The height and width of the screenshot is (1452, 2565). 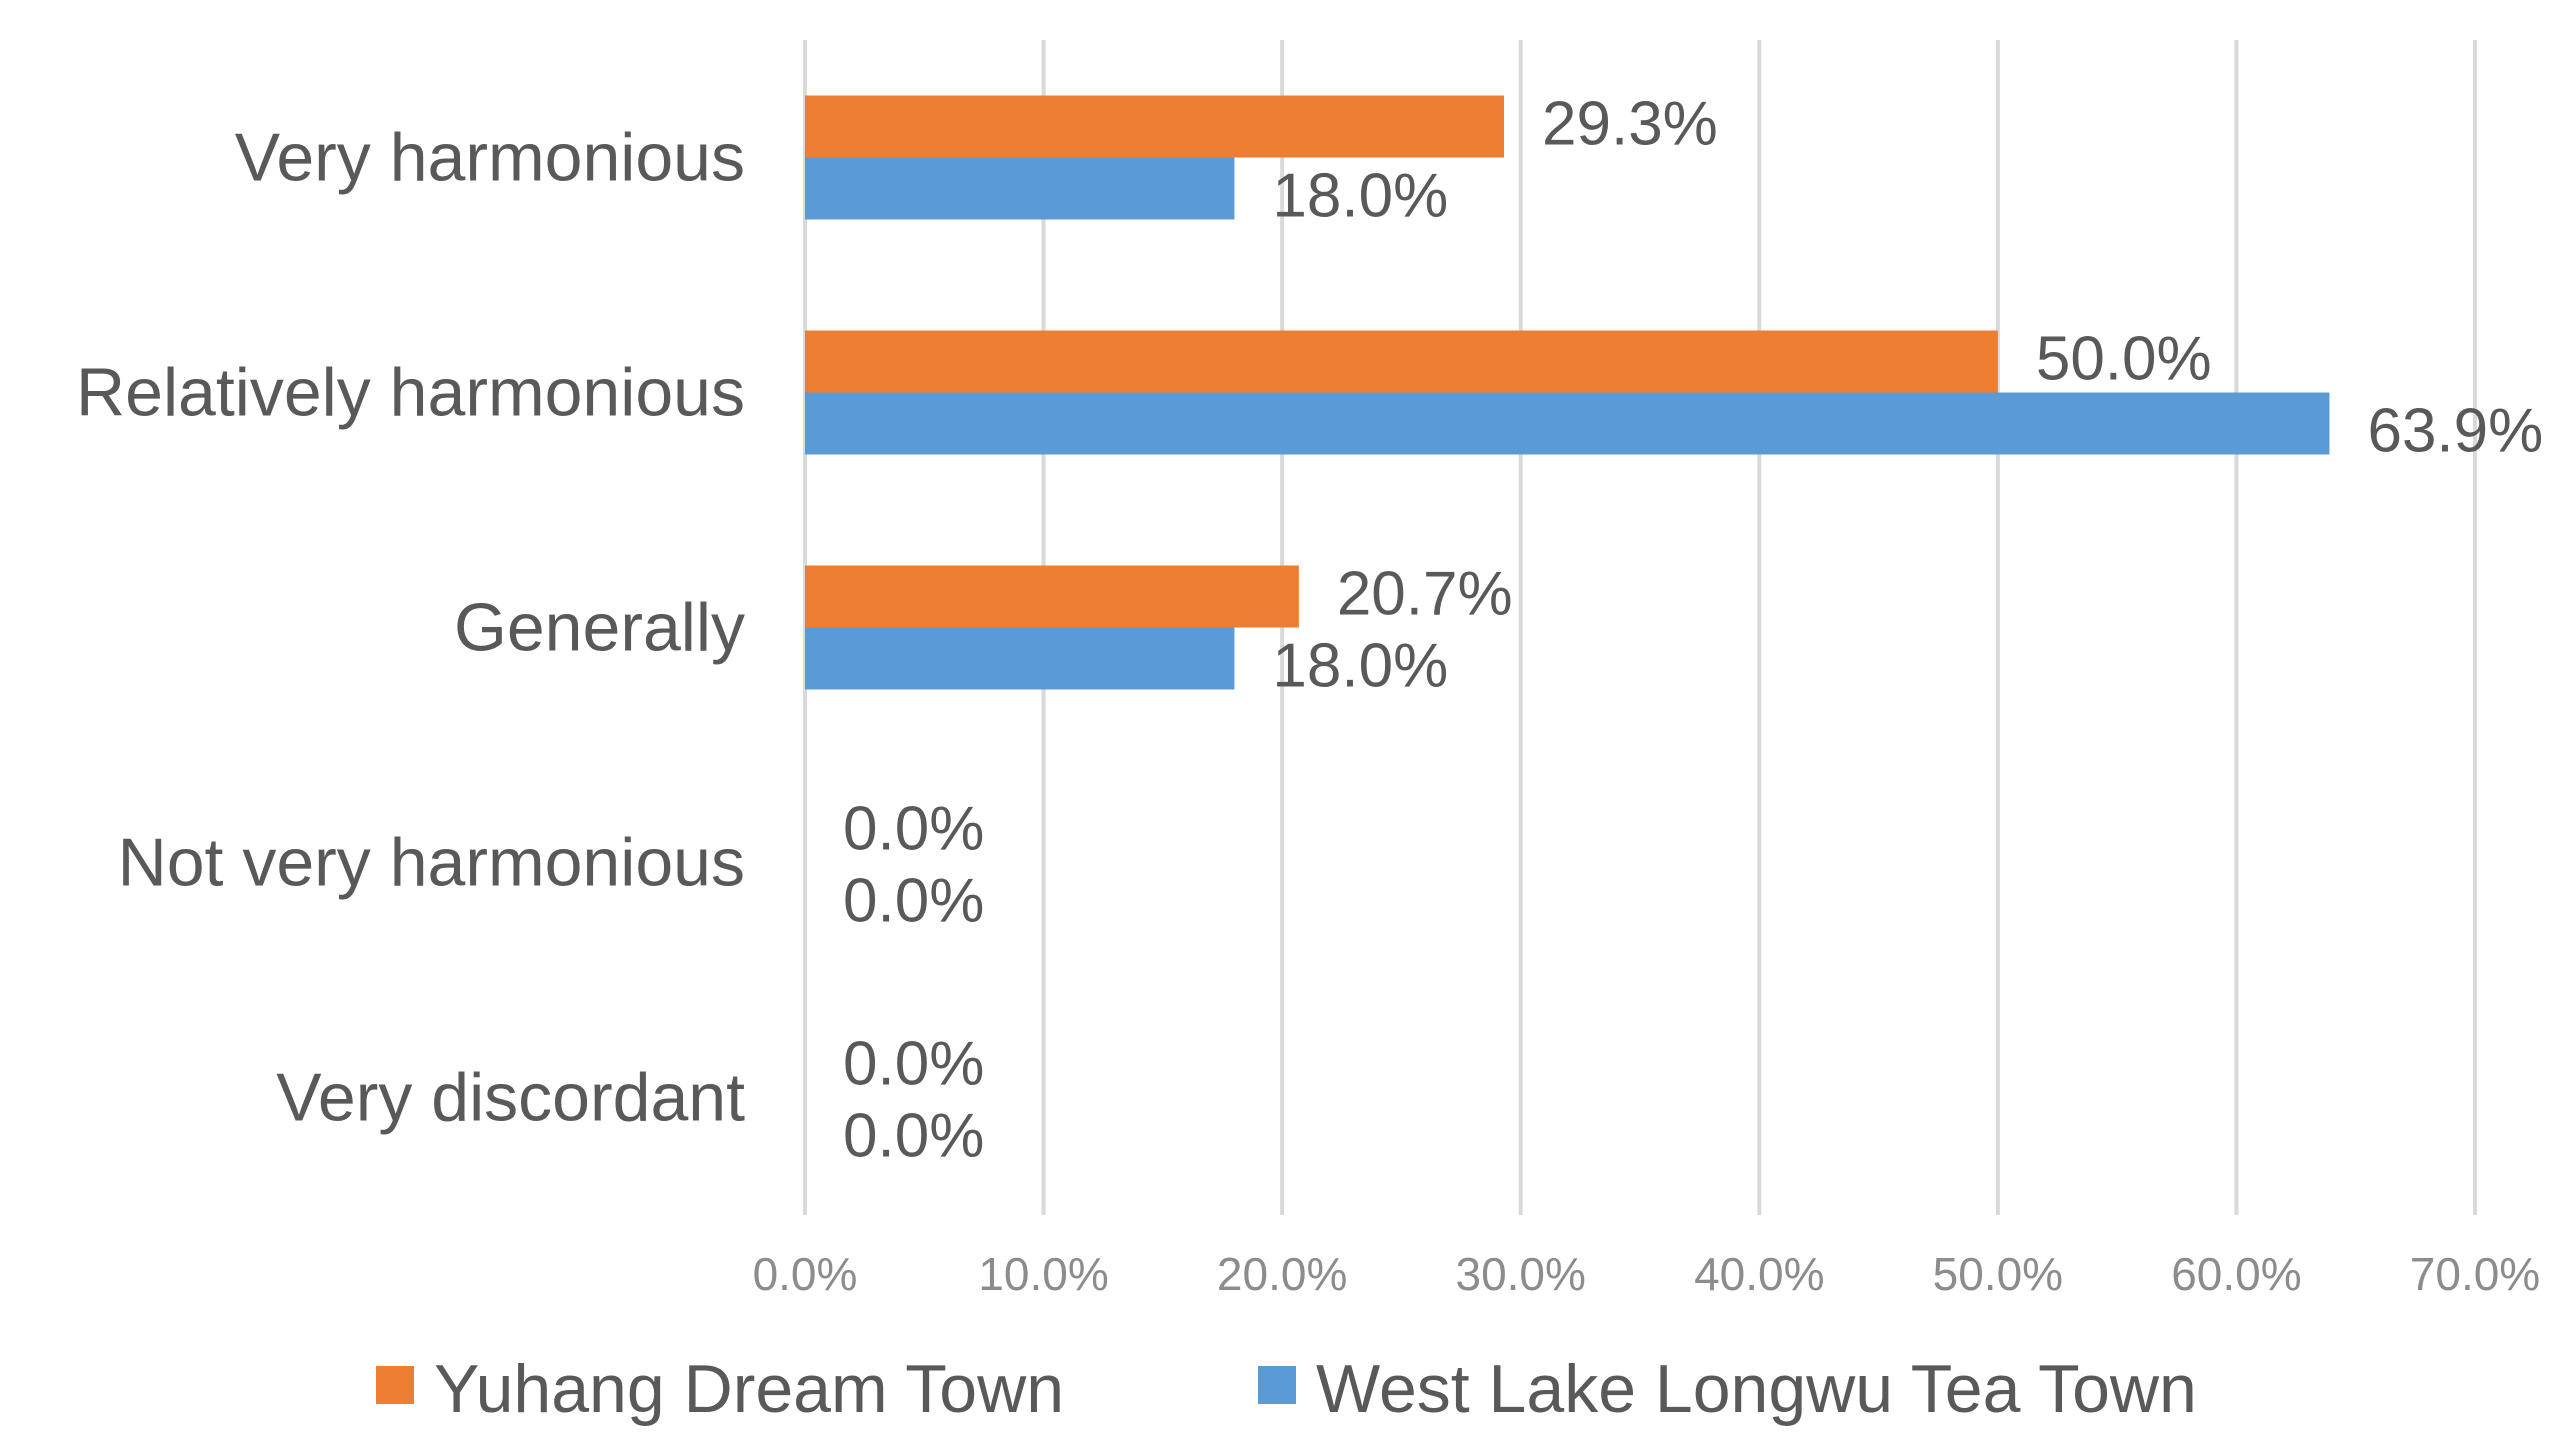 I want to click on legend-item: Yuhang Dream Town, so click(x=720, y=1389).